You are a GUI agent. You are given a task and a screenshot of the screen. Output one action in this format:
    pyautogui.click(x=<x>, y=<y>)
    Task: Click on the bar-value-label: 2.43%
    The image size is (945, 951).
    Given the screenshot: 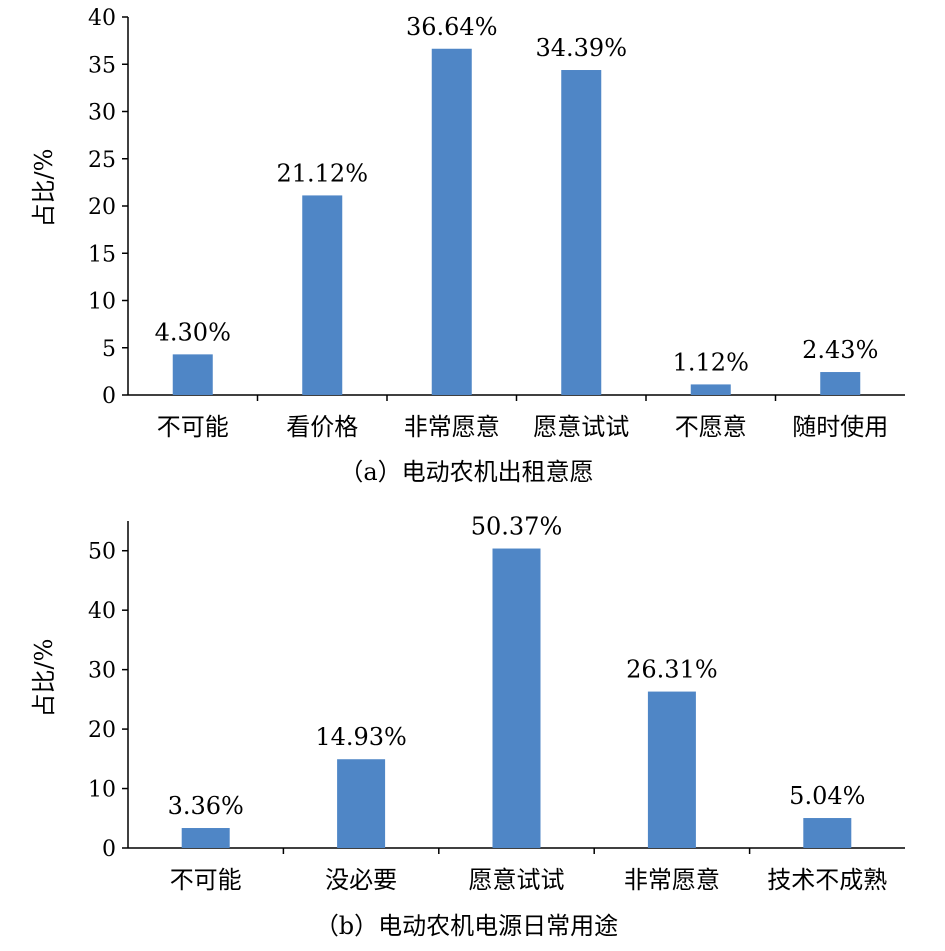 What is the action you would take?
    pyautogui.click(x=840, y=350)
    